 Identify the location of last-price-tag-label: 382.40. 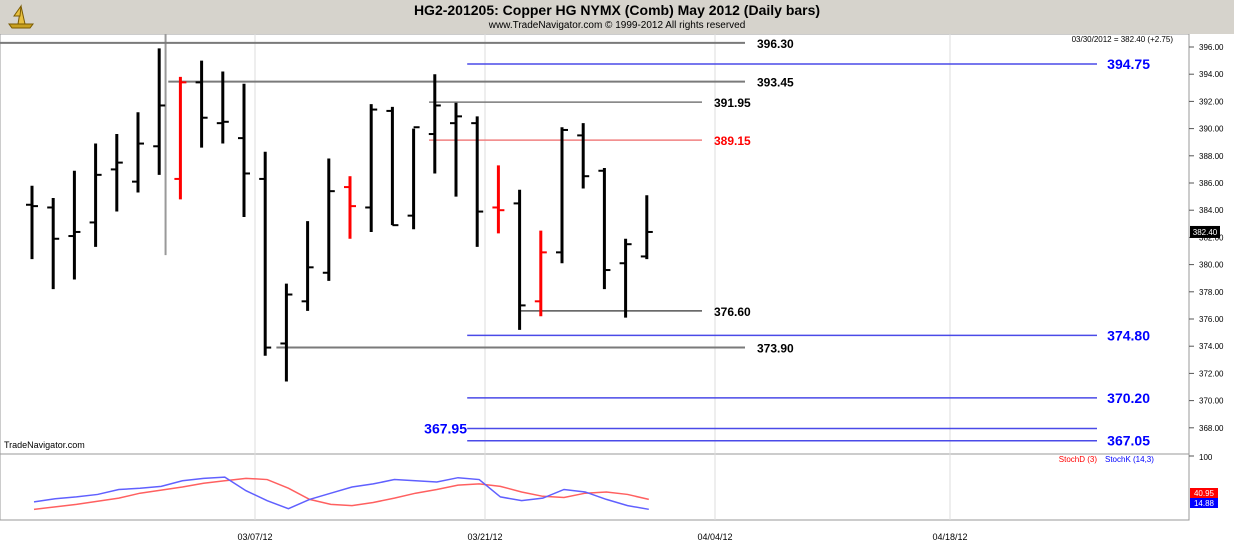
(1205, 232).